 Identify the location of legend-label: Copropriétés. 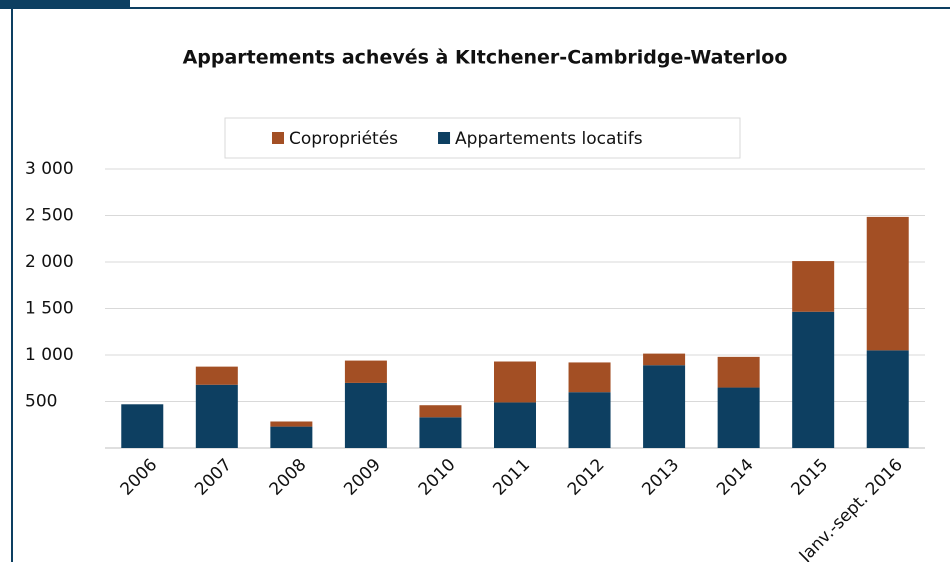
(343, 139).